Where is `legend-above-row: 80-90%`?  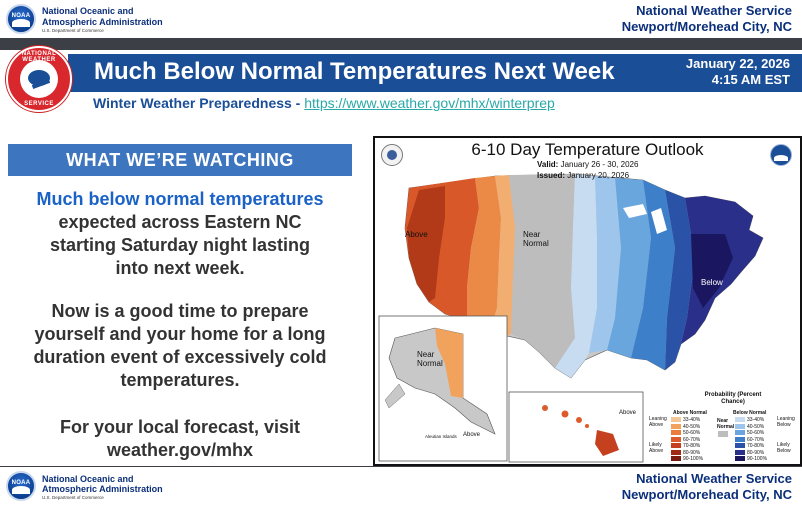 legend-above-row: 80-90% is located at coordinates (685, 453).